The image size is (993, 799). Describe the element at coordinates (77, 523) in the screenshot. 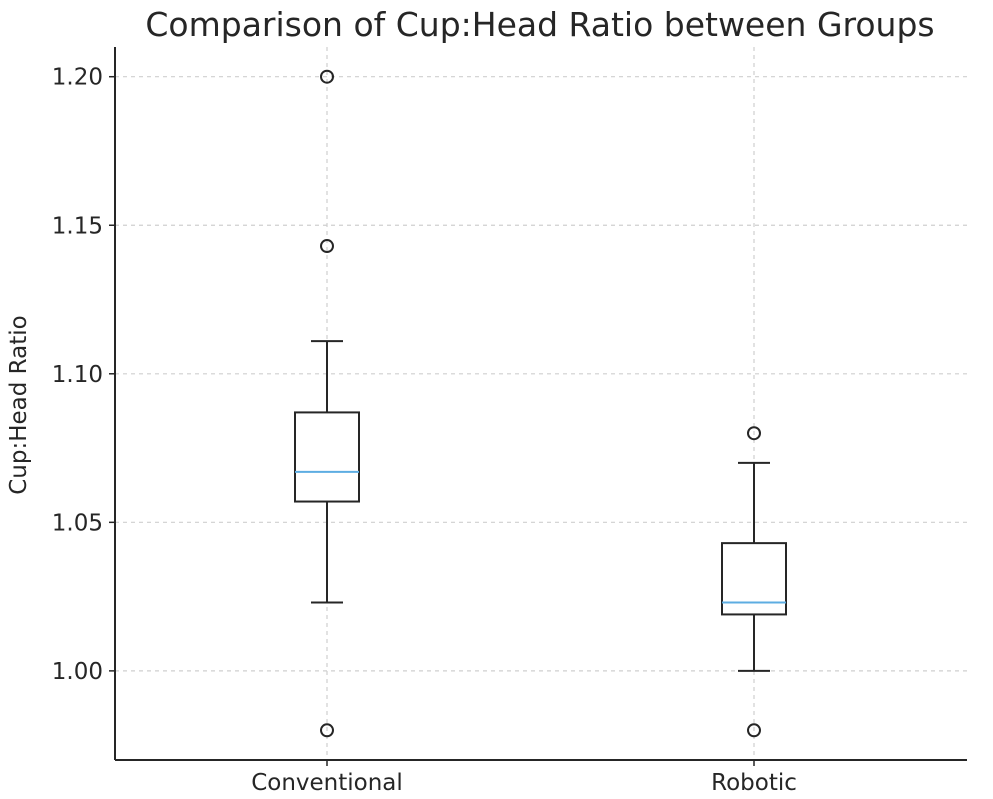

I see `y-tick-label: 1.05` at that location.